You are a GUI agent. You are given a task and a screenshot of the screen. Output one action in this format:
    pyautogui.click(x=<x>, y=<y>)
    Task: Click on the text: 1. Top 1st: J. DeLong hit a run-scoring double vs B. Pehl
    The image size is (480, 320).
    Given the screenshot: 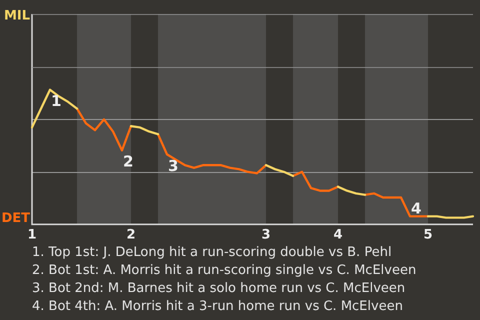 What is the action you would take?
    pyautogui.click(x=212, y=253)
    